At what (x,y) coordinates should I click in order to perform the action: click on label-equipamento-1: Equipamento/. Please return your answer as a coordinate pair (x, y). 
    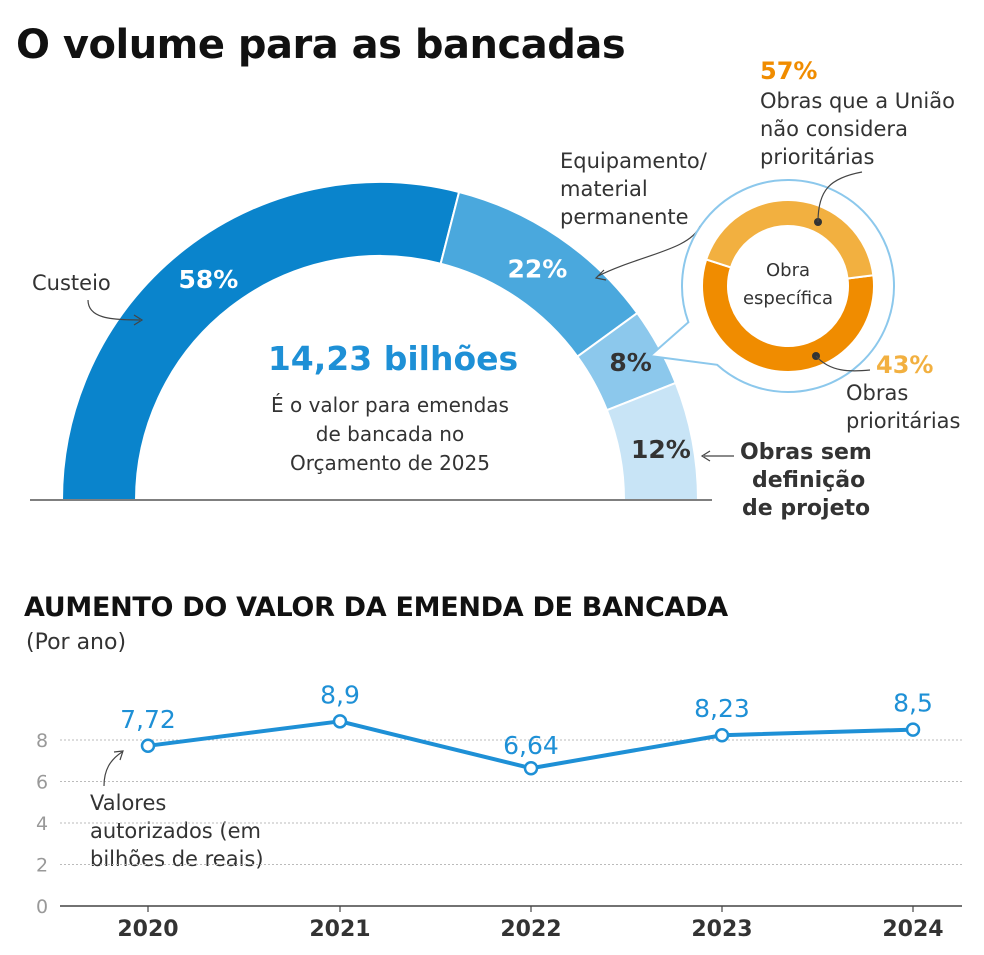
    Looking at the image, I should click on (633, 161).